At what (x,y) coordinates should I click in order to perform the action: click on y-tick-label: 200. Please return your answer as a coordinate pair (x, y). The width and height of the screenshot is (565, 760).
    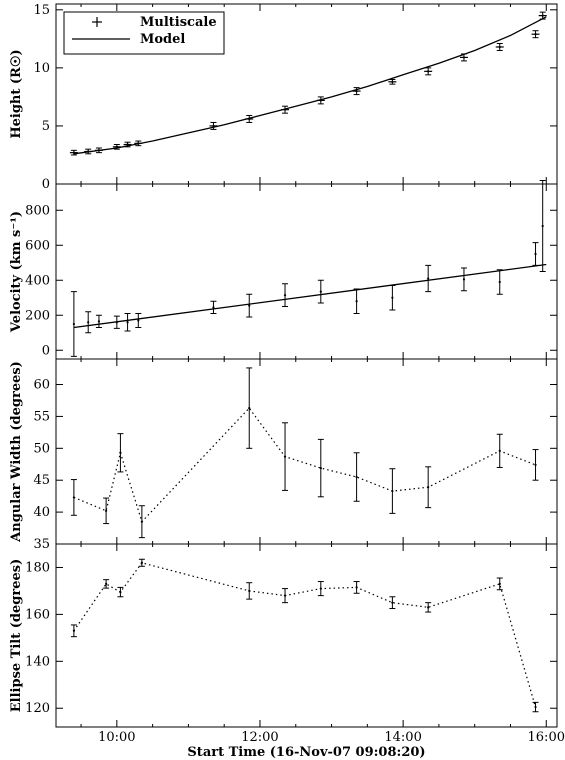
    Looking at the image, I should click on (37, 315).